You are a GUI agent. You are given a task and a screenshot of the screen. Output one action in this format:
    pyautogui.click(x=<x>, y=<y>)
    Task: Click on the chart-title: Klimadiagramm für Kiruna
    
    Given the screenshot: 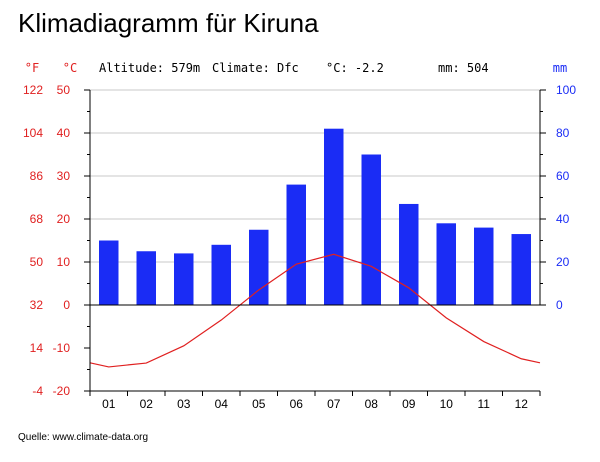 What is the action you would take?
    pyautogui.click(x=168, y=23)
    